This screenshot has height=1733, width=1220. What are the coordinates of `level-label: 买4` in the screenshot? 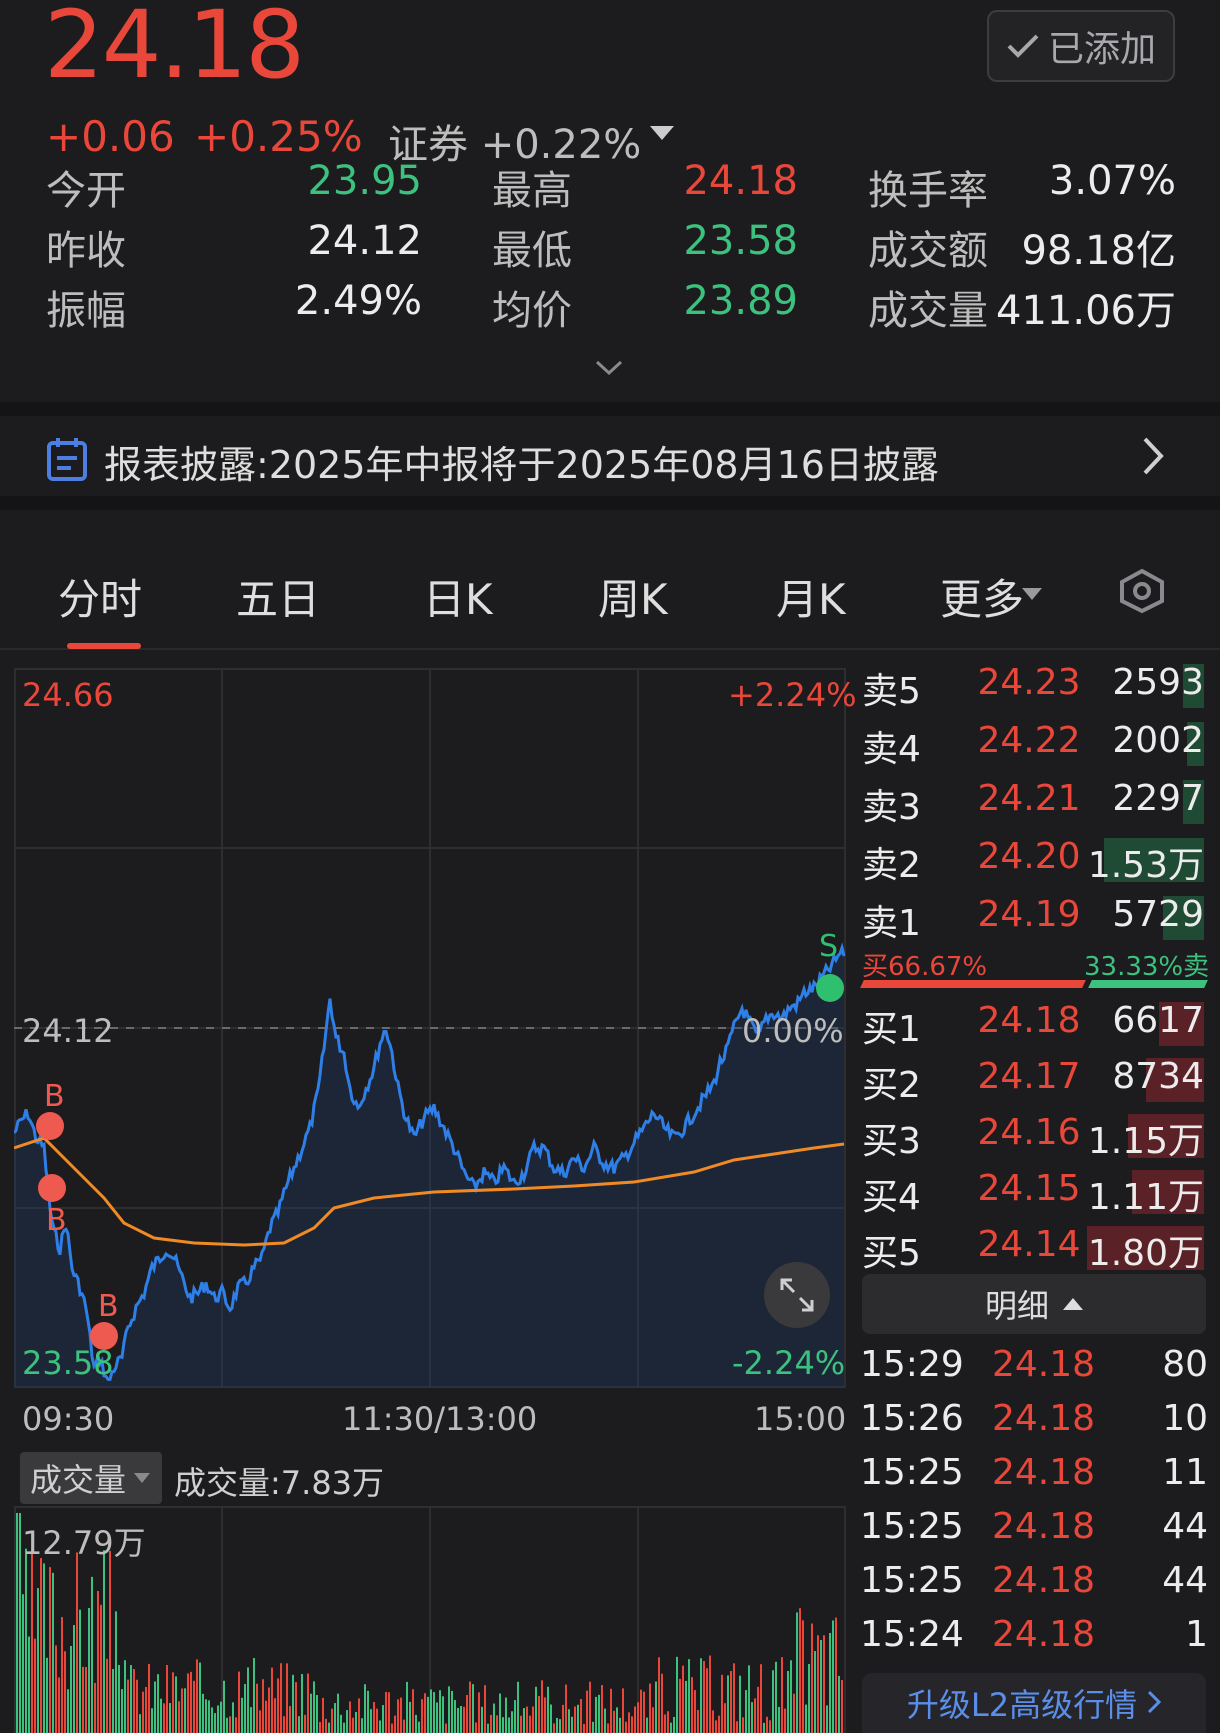 It's located at (891, 1197).